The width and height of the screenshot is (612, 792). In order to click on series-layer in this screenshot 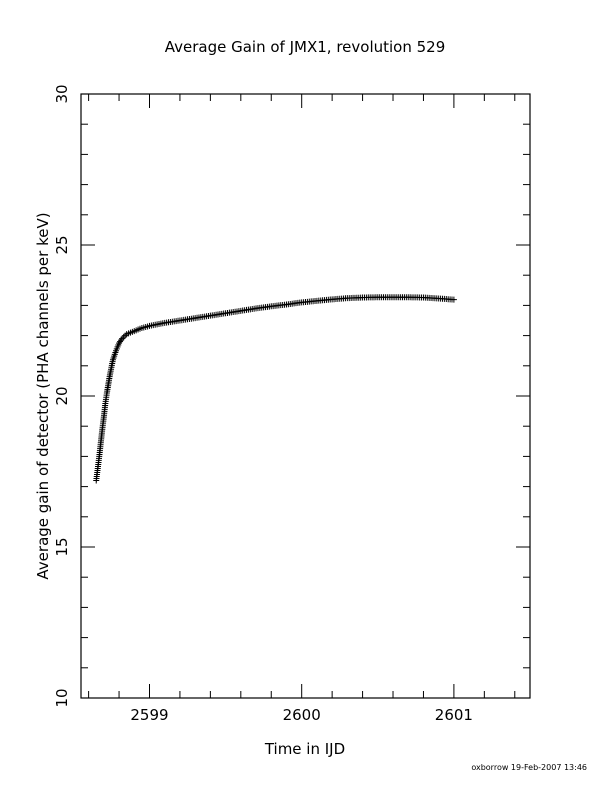, I will do `click(275, 389)`.